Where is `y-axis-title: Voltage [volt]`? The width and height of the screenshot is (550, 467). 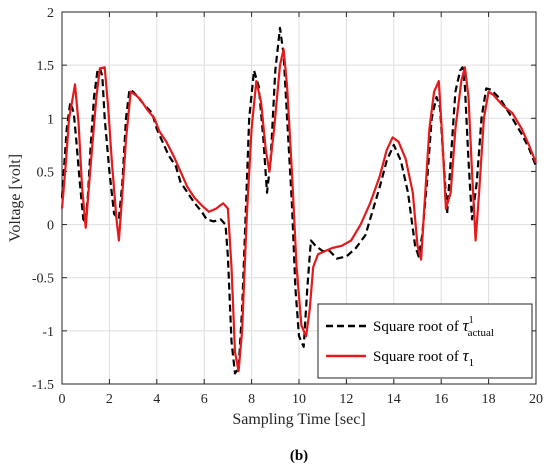 y-axis-title: Voltage [volt] is located at coordinates (15, 198).